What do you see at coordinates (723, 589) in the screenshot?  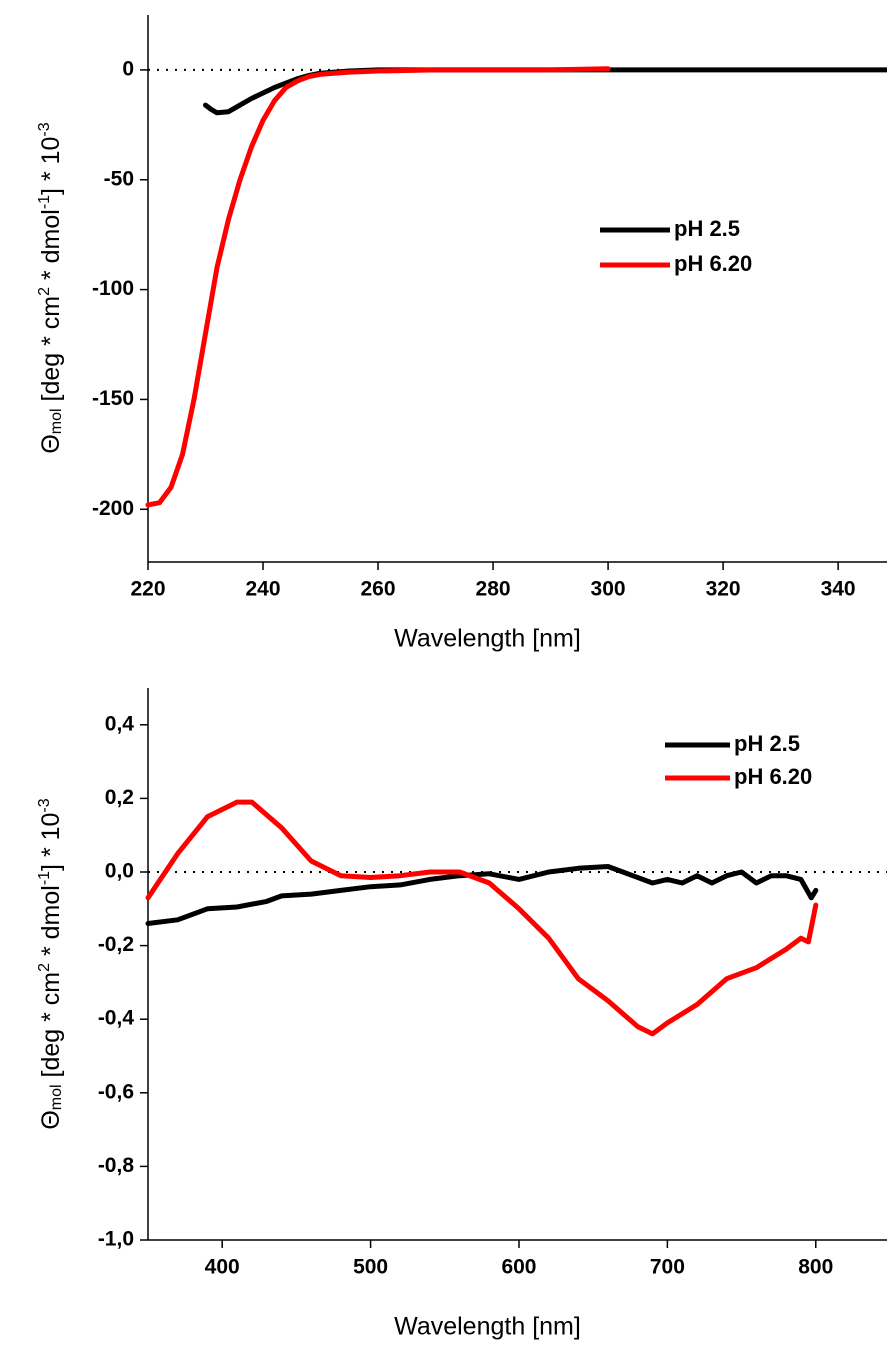 I see `x-tick-label: 320` at bounding box center [723, 589].